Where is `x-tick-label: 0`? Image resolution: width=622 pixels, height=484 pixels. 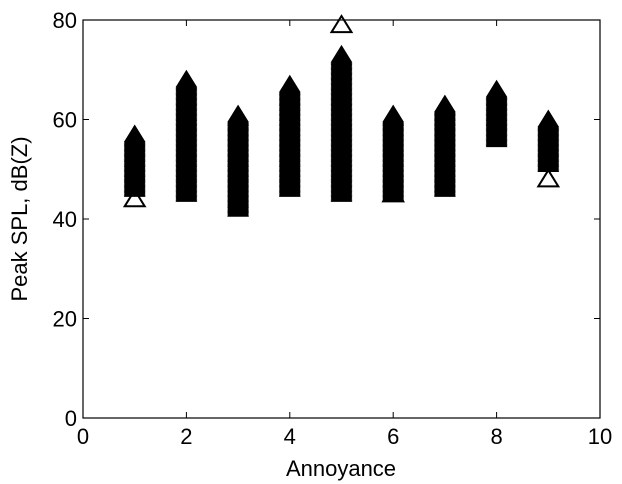
x-tick-label: 0 is located at coordinates (83, 436).